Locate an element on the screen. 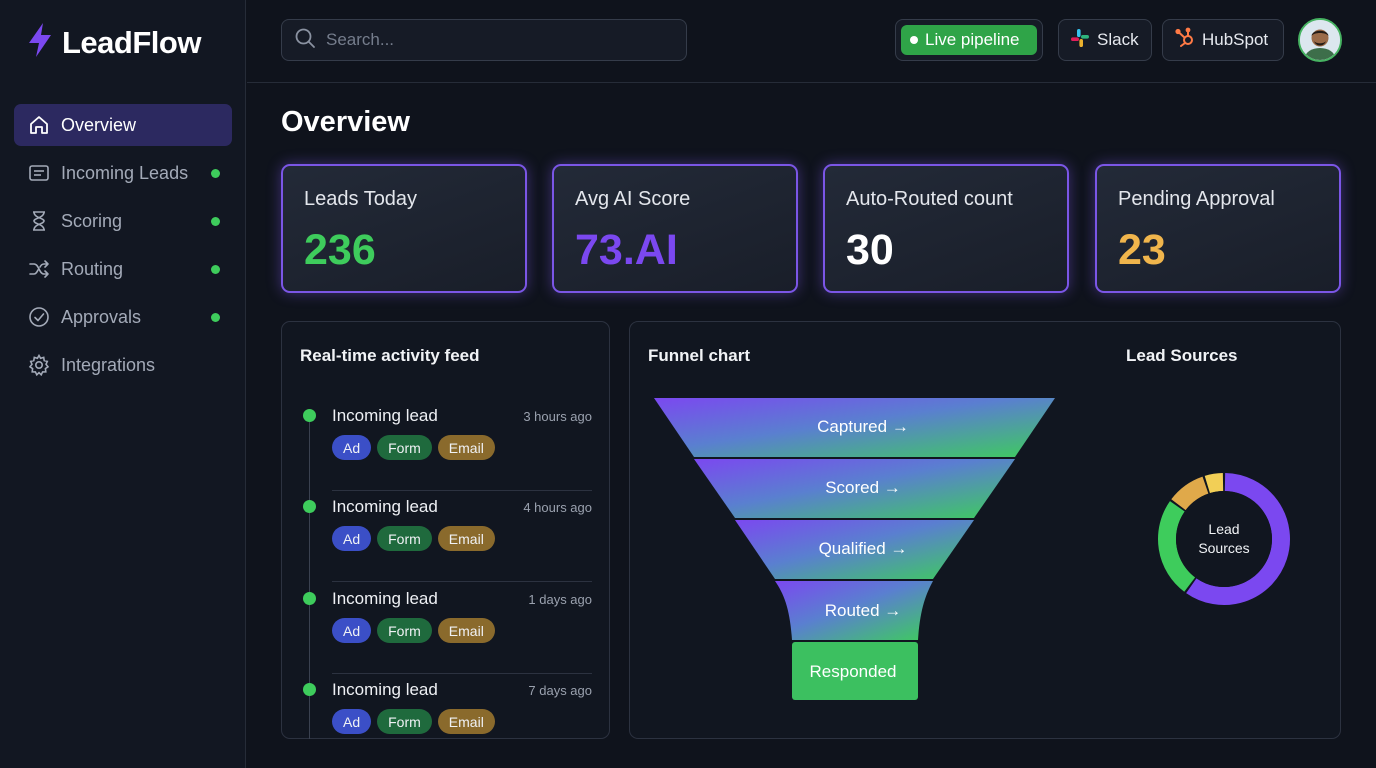 The image size is (1376, 768). metric-card-pending-approval: Pending Approval 23 is located at coordinates (1218, 228).